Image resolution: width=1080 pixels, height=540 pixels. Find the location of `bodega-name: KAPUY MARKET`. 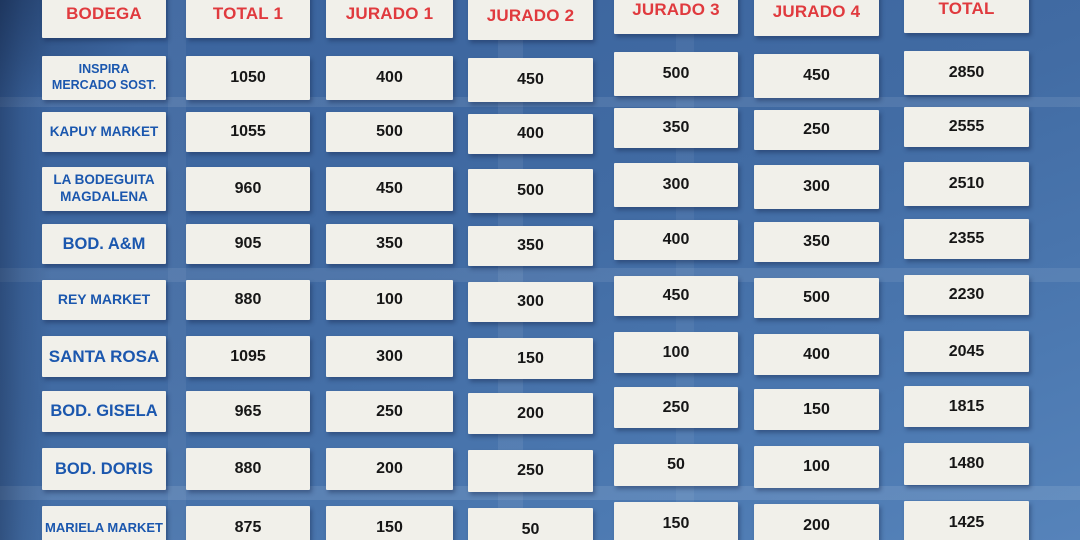

bodega-name: KAPUY MARKET is located at coordinates (104, 131).